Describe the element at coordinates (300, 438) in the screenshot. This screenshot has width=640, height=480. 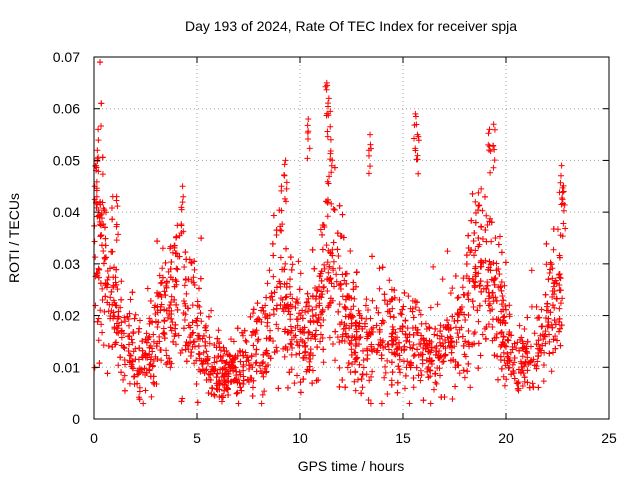
I see `x-tick-label: 10` at that location.